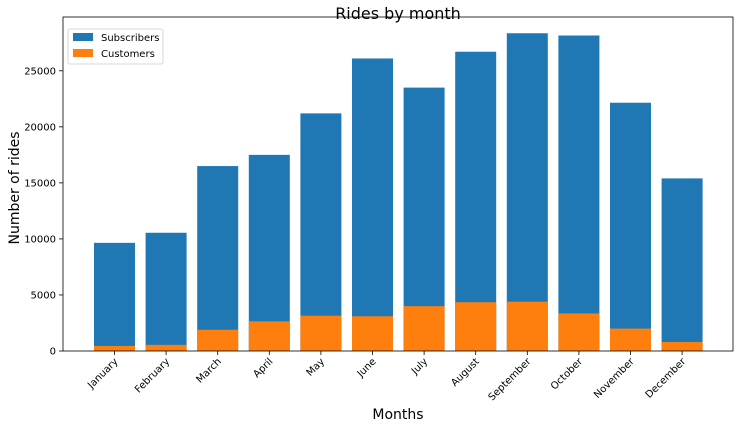  I want to click on y-tick-label: 0, so click(53, 352).